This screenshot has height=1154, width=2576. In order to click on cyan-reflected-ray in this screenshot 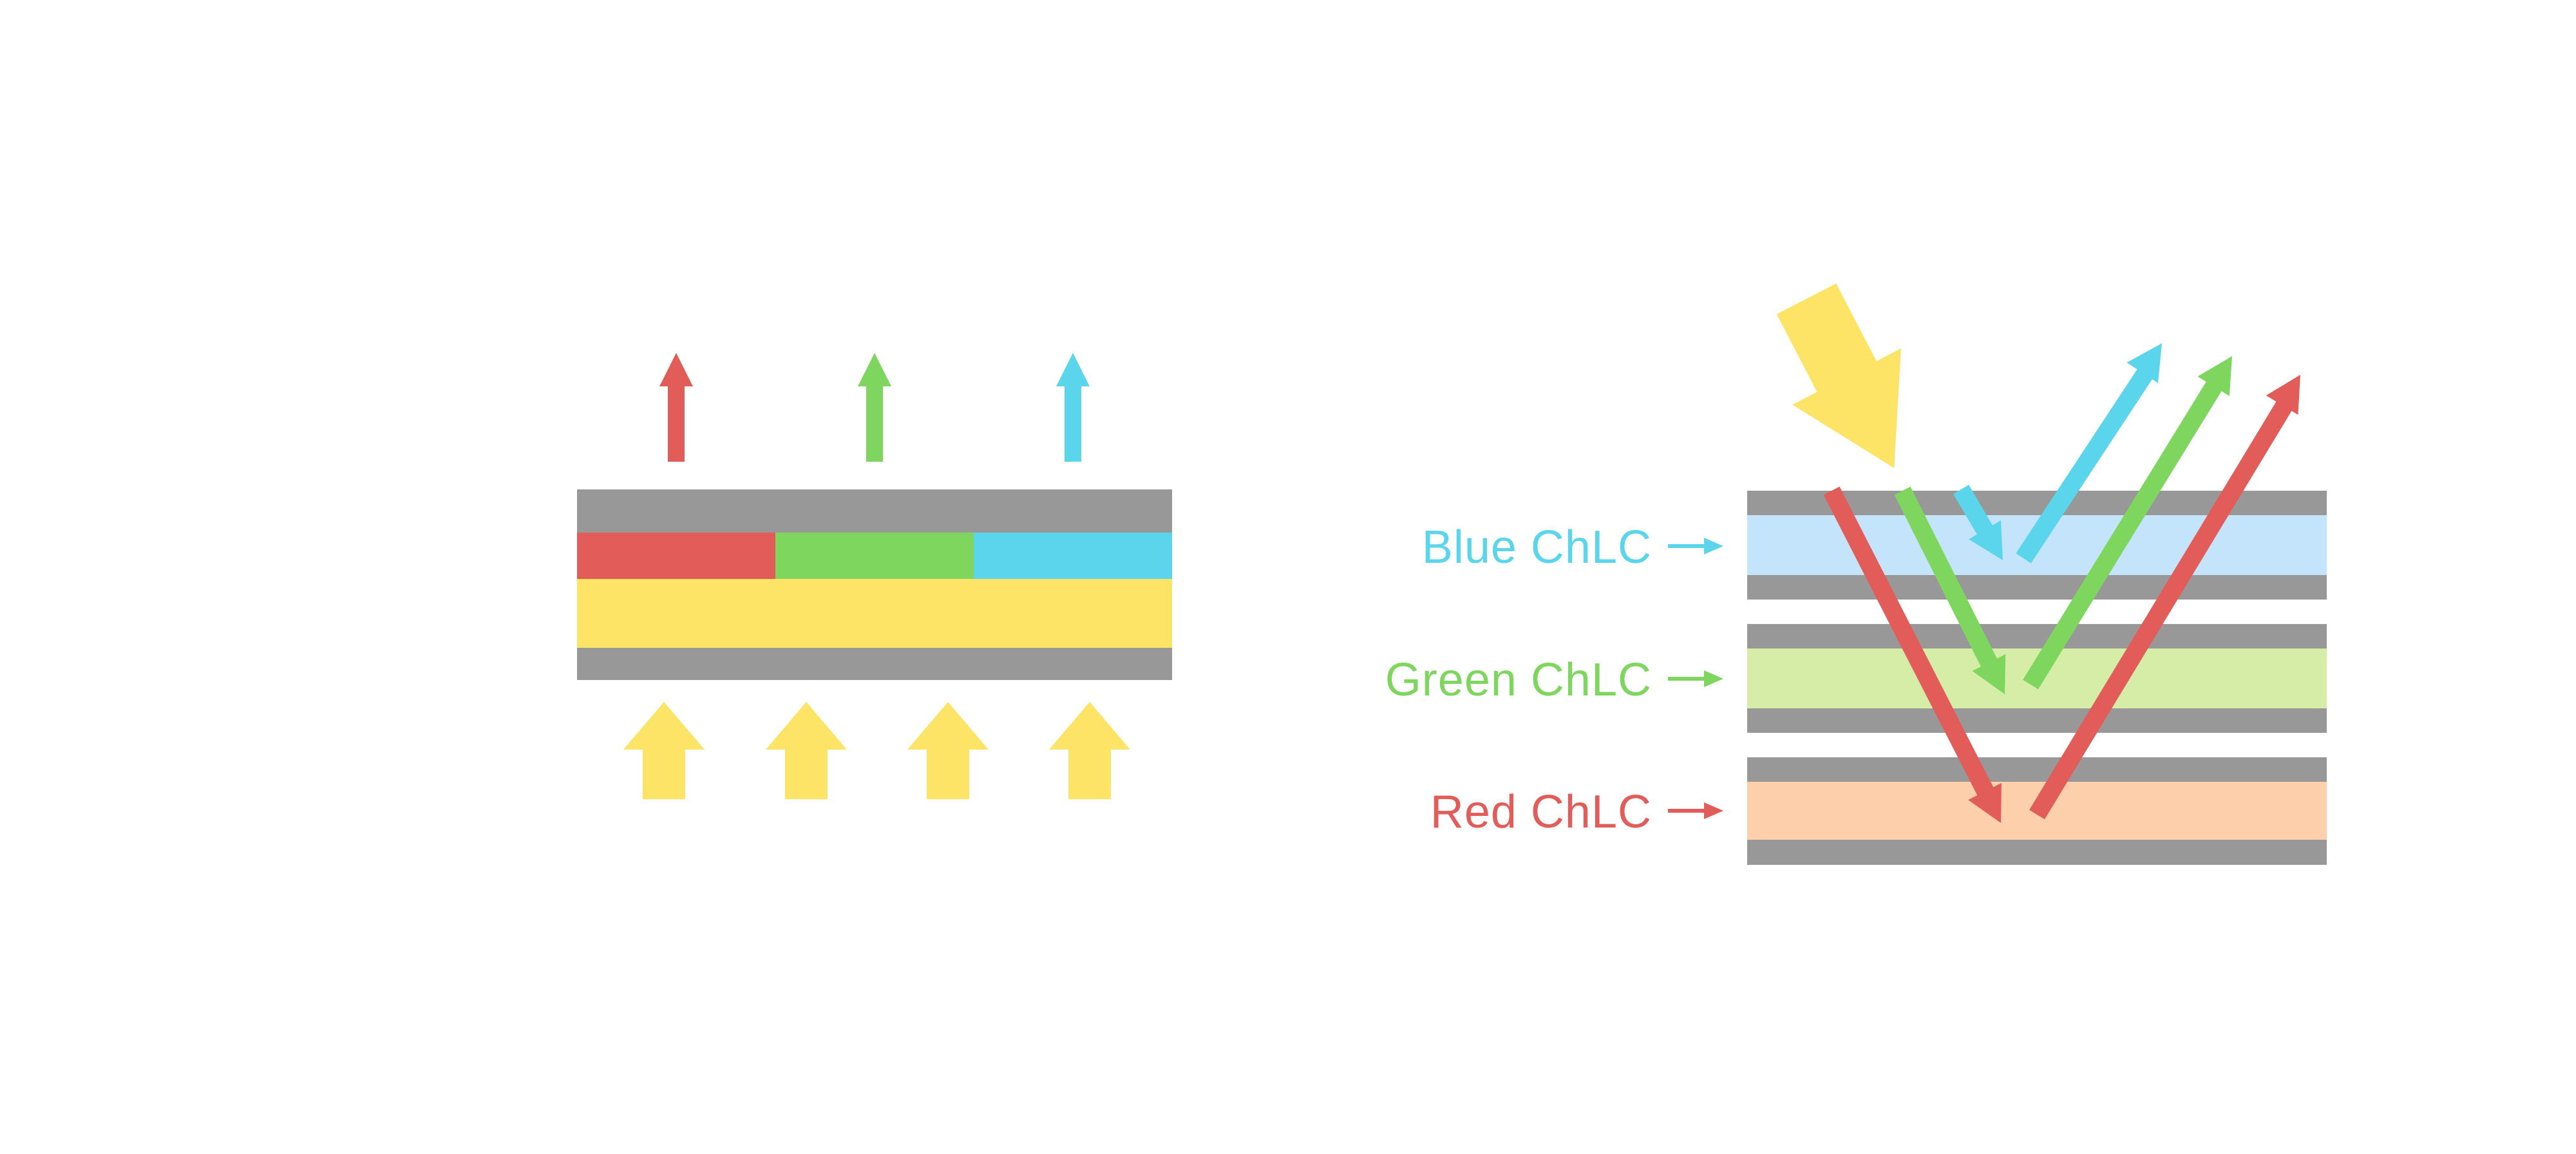, I will do `click(2089, 453)`.